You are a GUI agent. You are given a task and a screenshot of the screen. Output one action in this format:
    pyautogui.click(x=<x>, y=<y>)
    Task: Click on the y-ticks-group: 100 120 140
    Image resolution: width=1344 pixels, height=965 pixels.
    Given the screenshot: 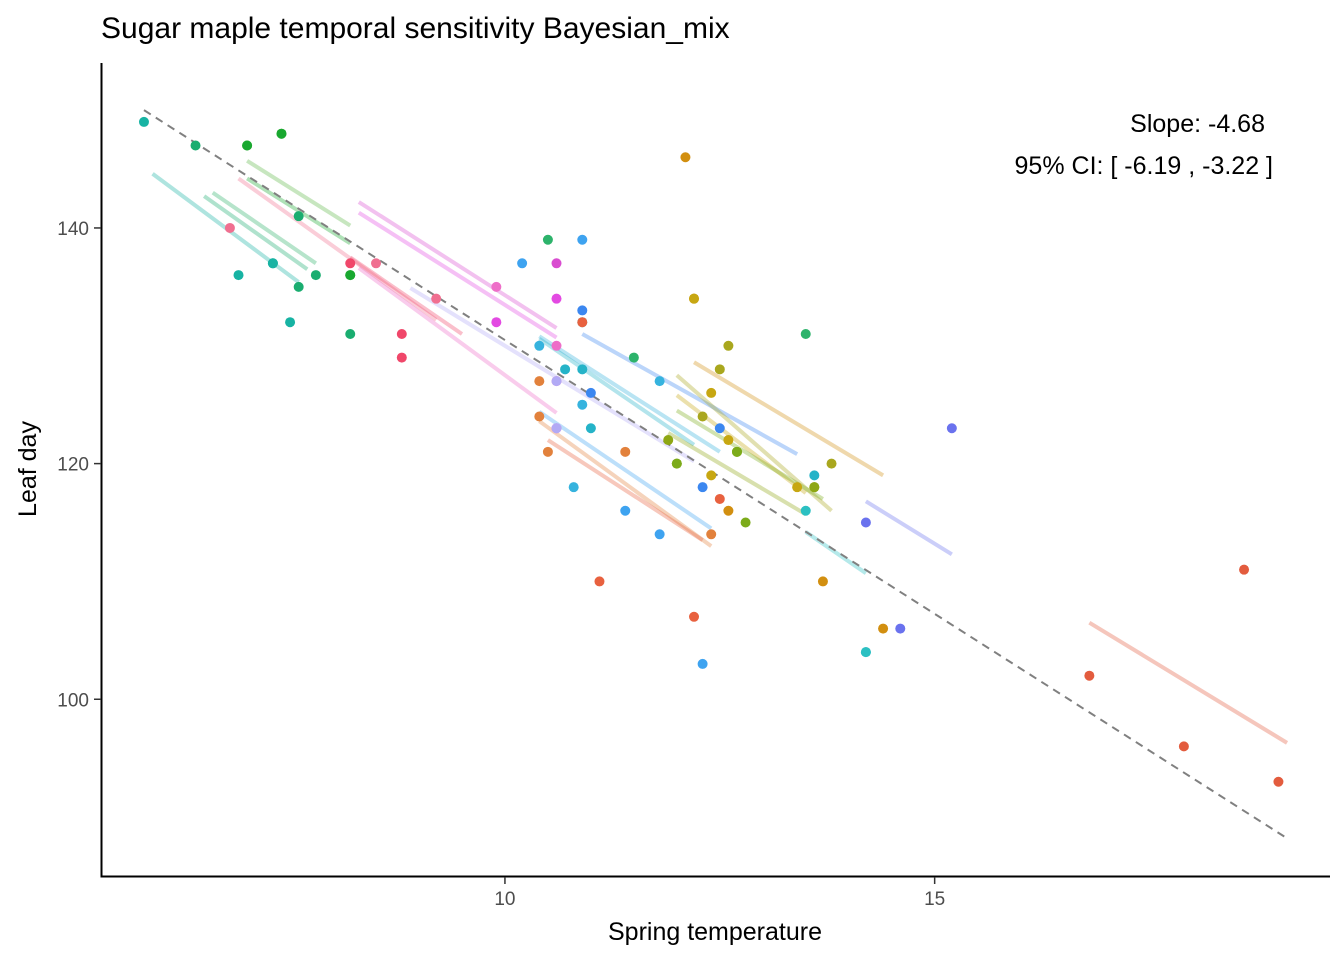 What is the action you would take?
    pyautogui.click(x=79, y=465)
    